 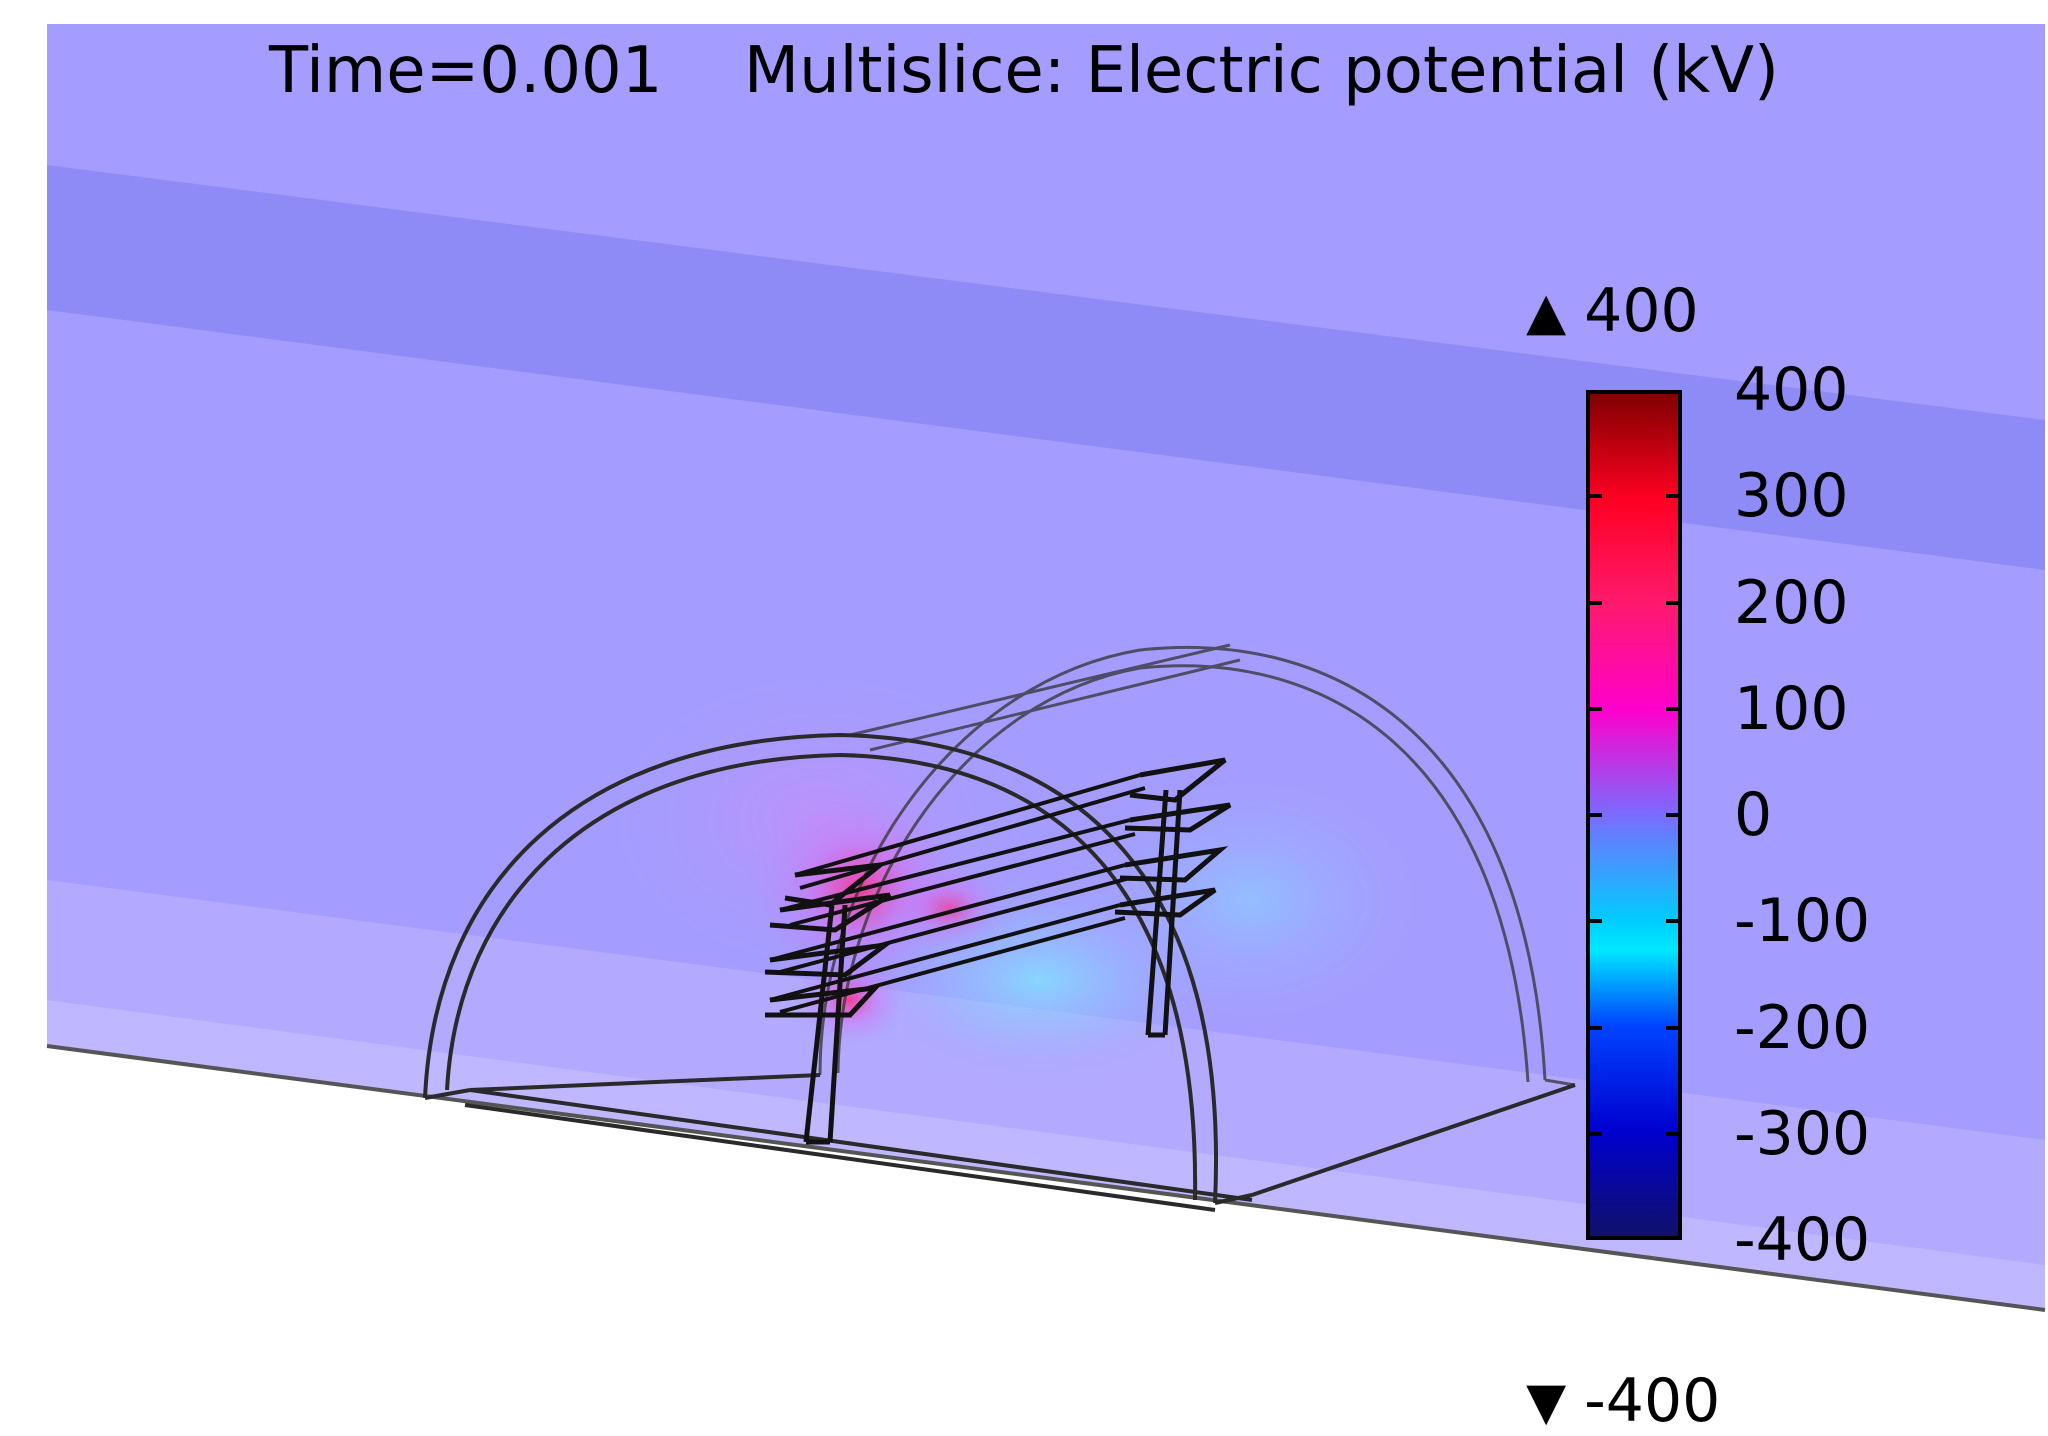 I want to click on plot-title-label: Multislice: Electric potential (kV), so click(x=1261, y=71).